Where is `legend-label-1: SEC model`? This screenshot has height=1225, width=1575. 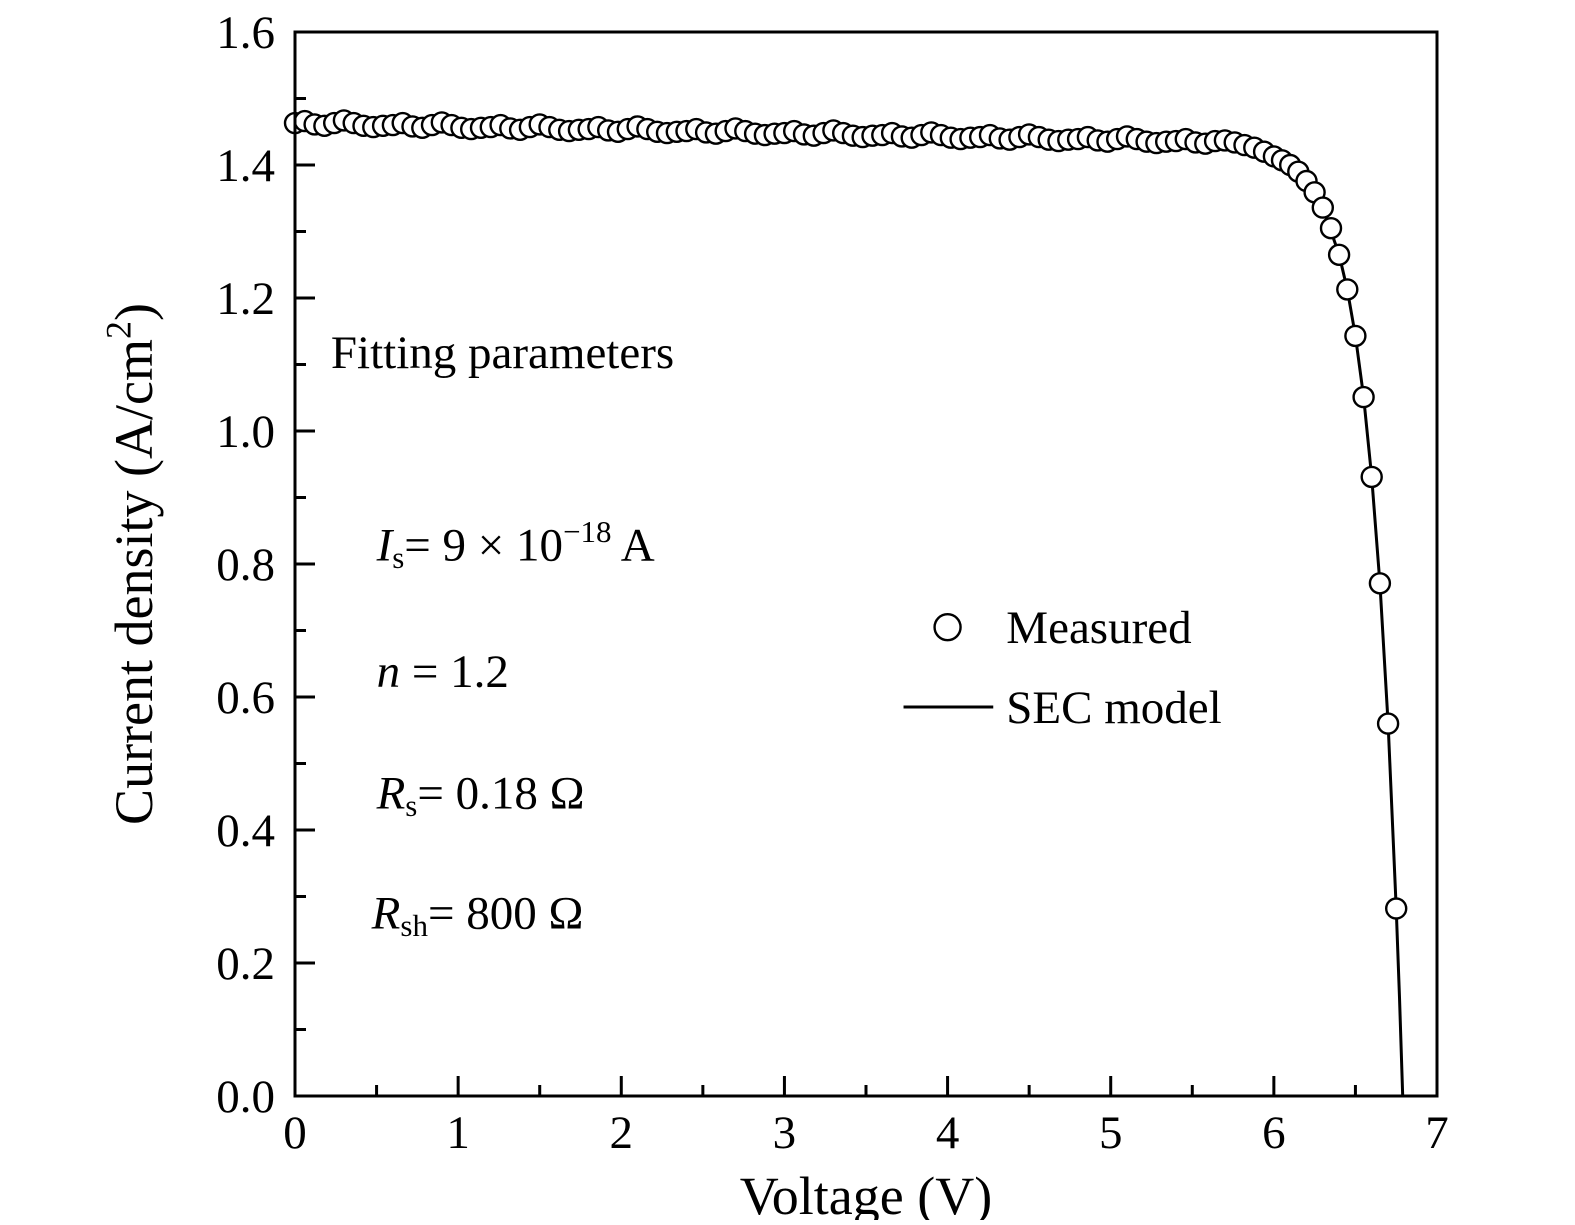
legend-label-1: SEC model is located at coordinates (1113, 708).